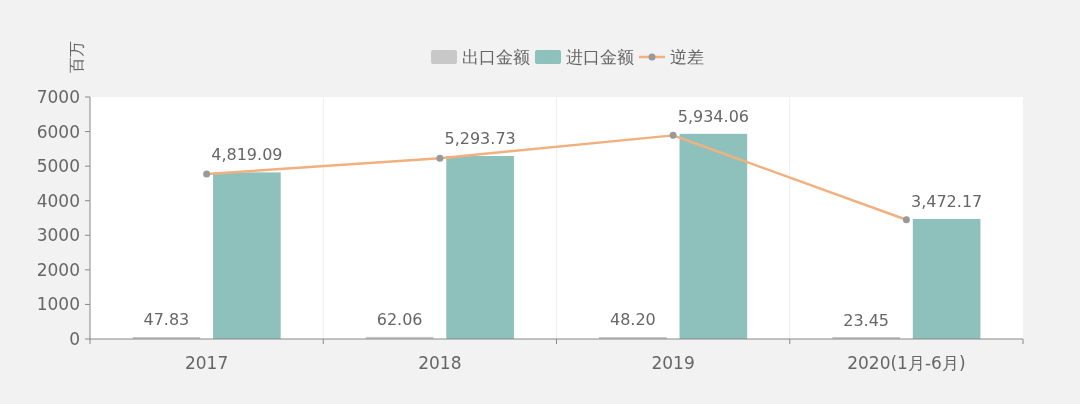 The width and height of the screenshot is (1080, 404). I want to click on legend-label: 进口金额, so click(600, 57).